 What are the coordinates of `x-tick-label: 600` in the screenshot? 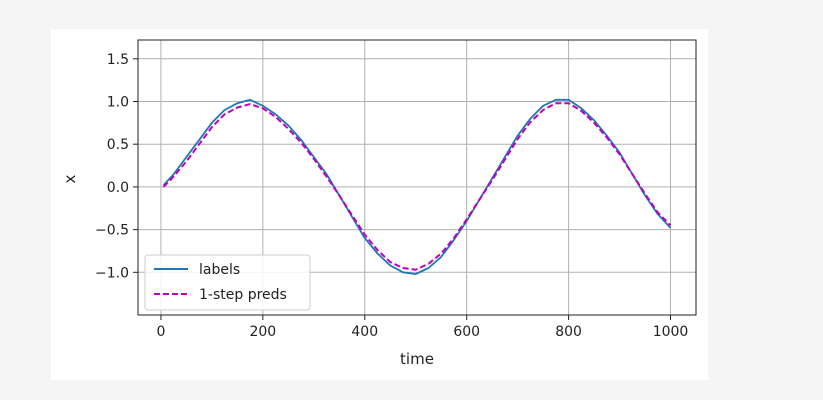 It's located at (466, 332).